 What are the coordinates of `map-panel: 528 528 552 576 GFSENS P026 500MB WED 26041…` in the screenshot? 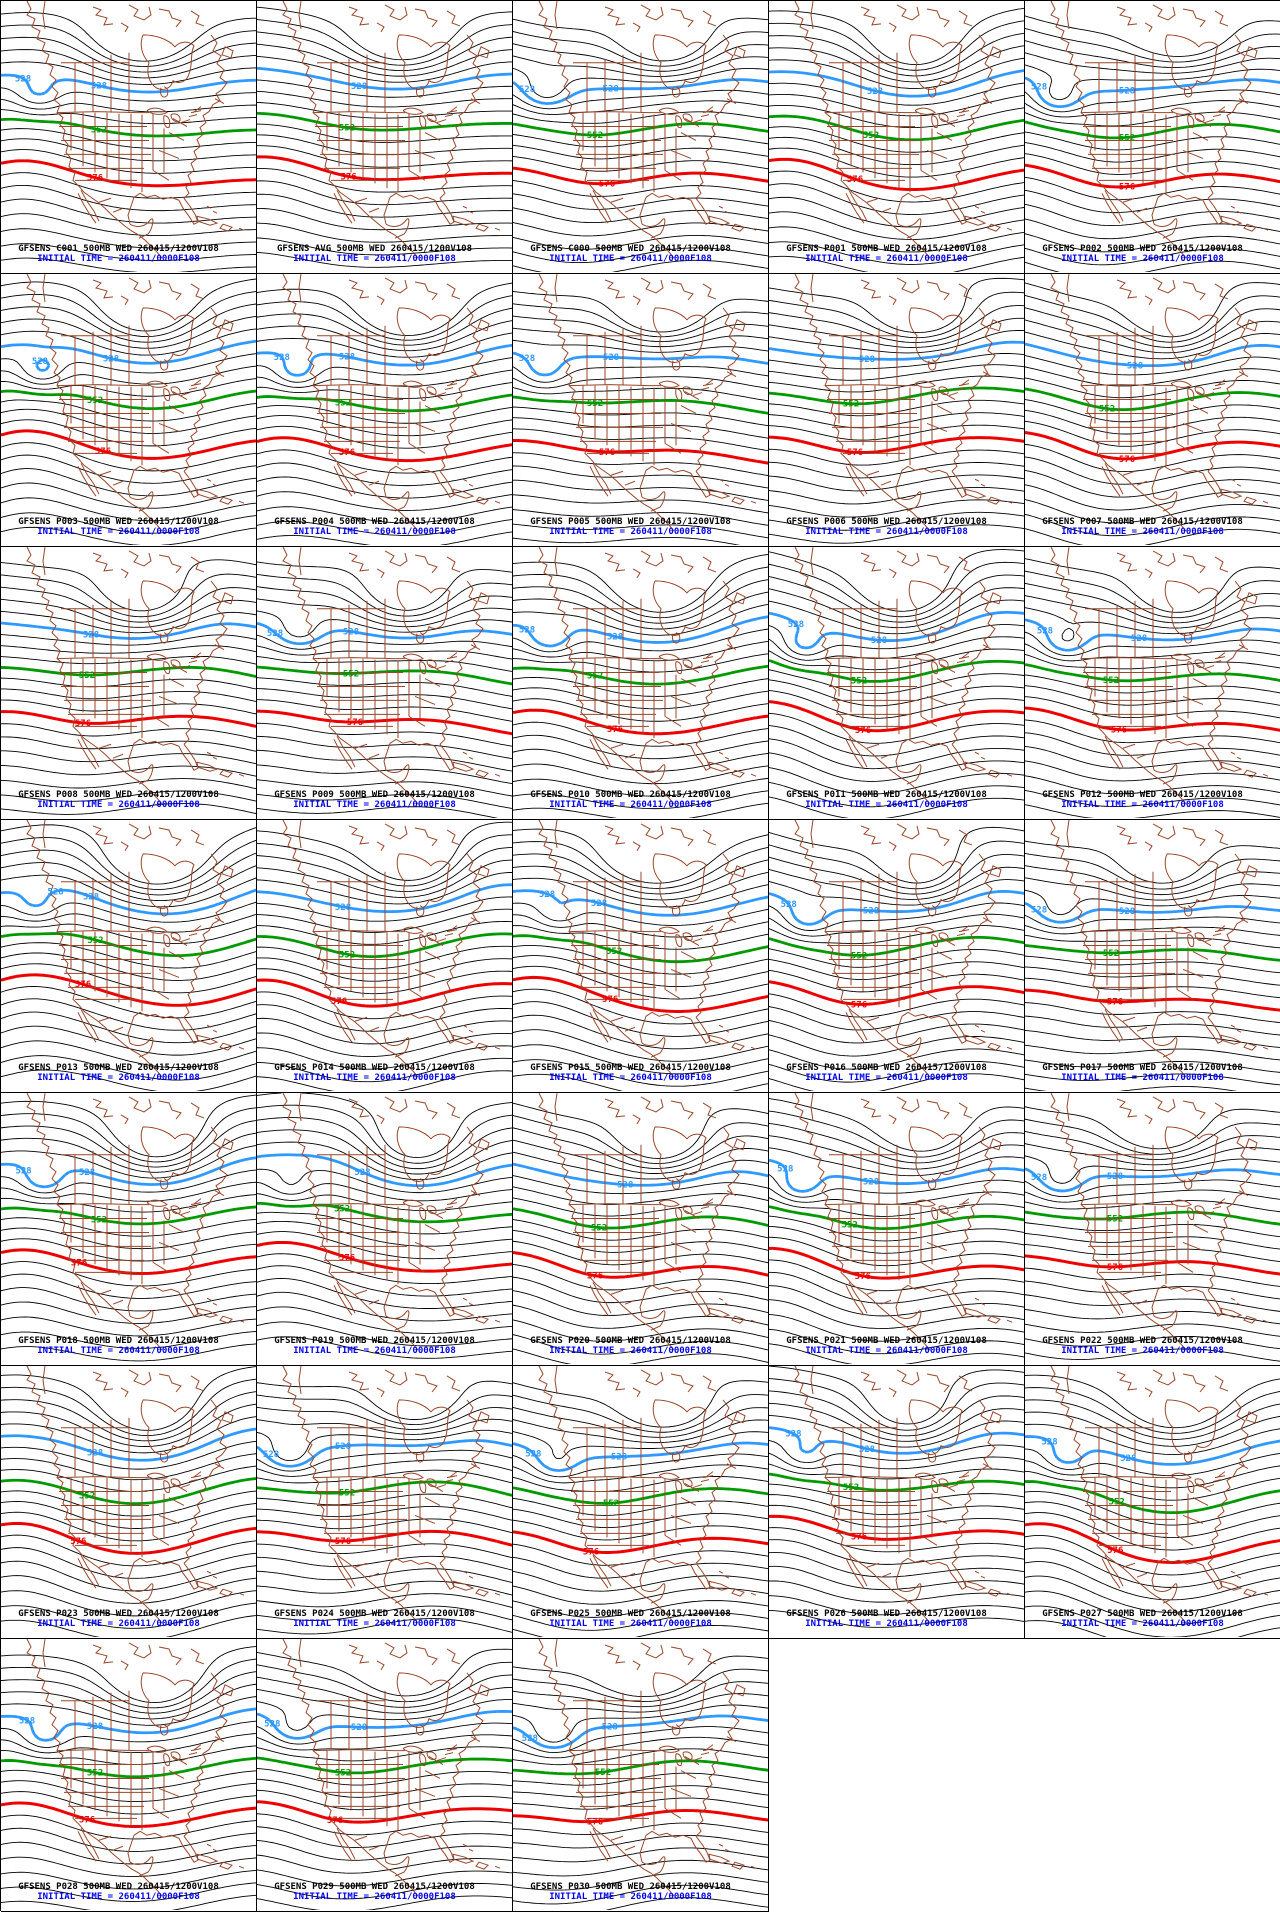 It's located at (897, 1502).